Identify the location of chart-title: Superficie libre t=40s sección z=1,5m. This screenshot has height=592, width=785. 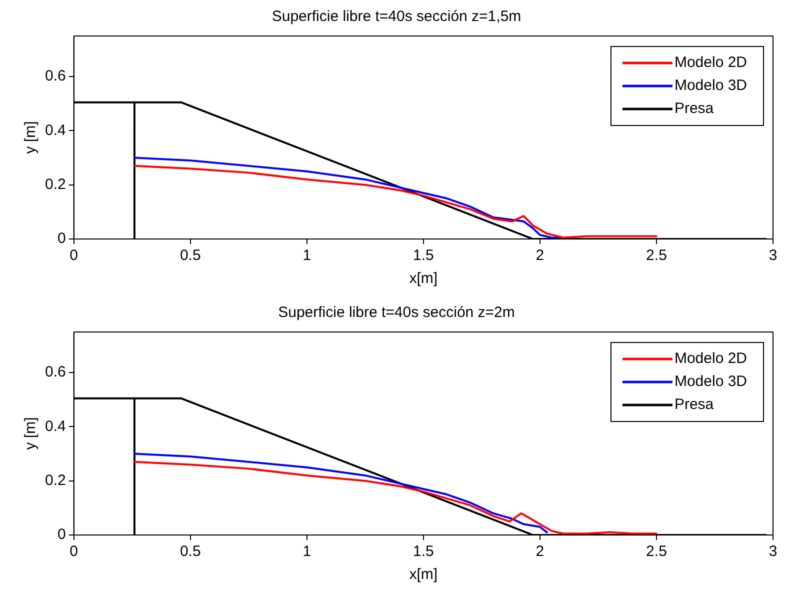
(397, 17).